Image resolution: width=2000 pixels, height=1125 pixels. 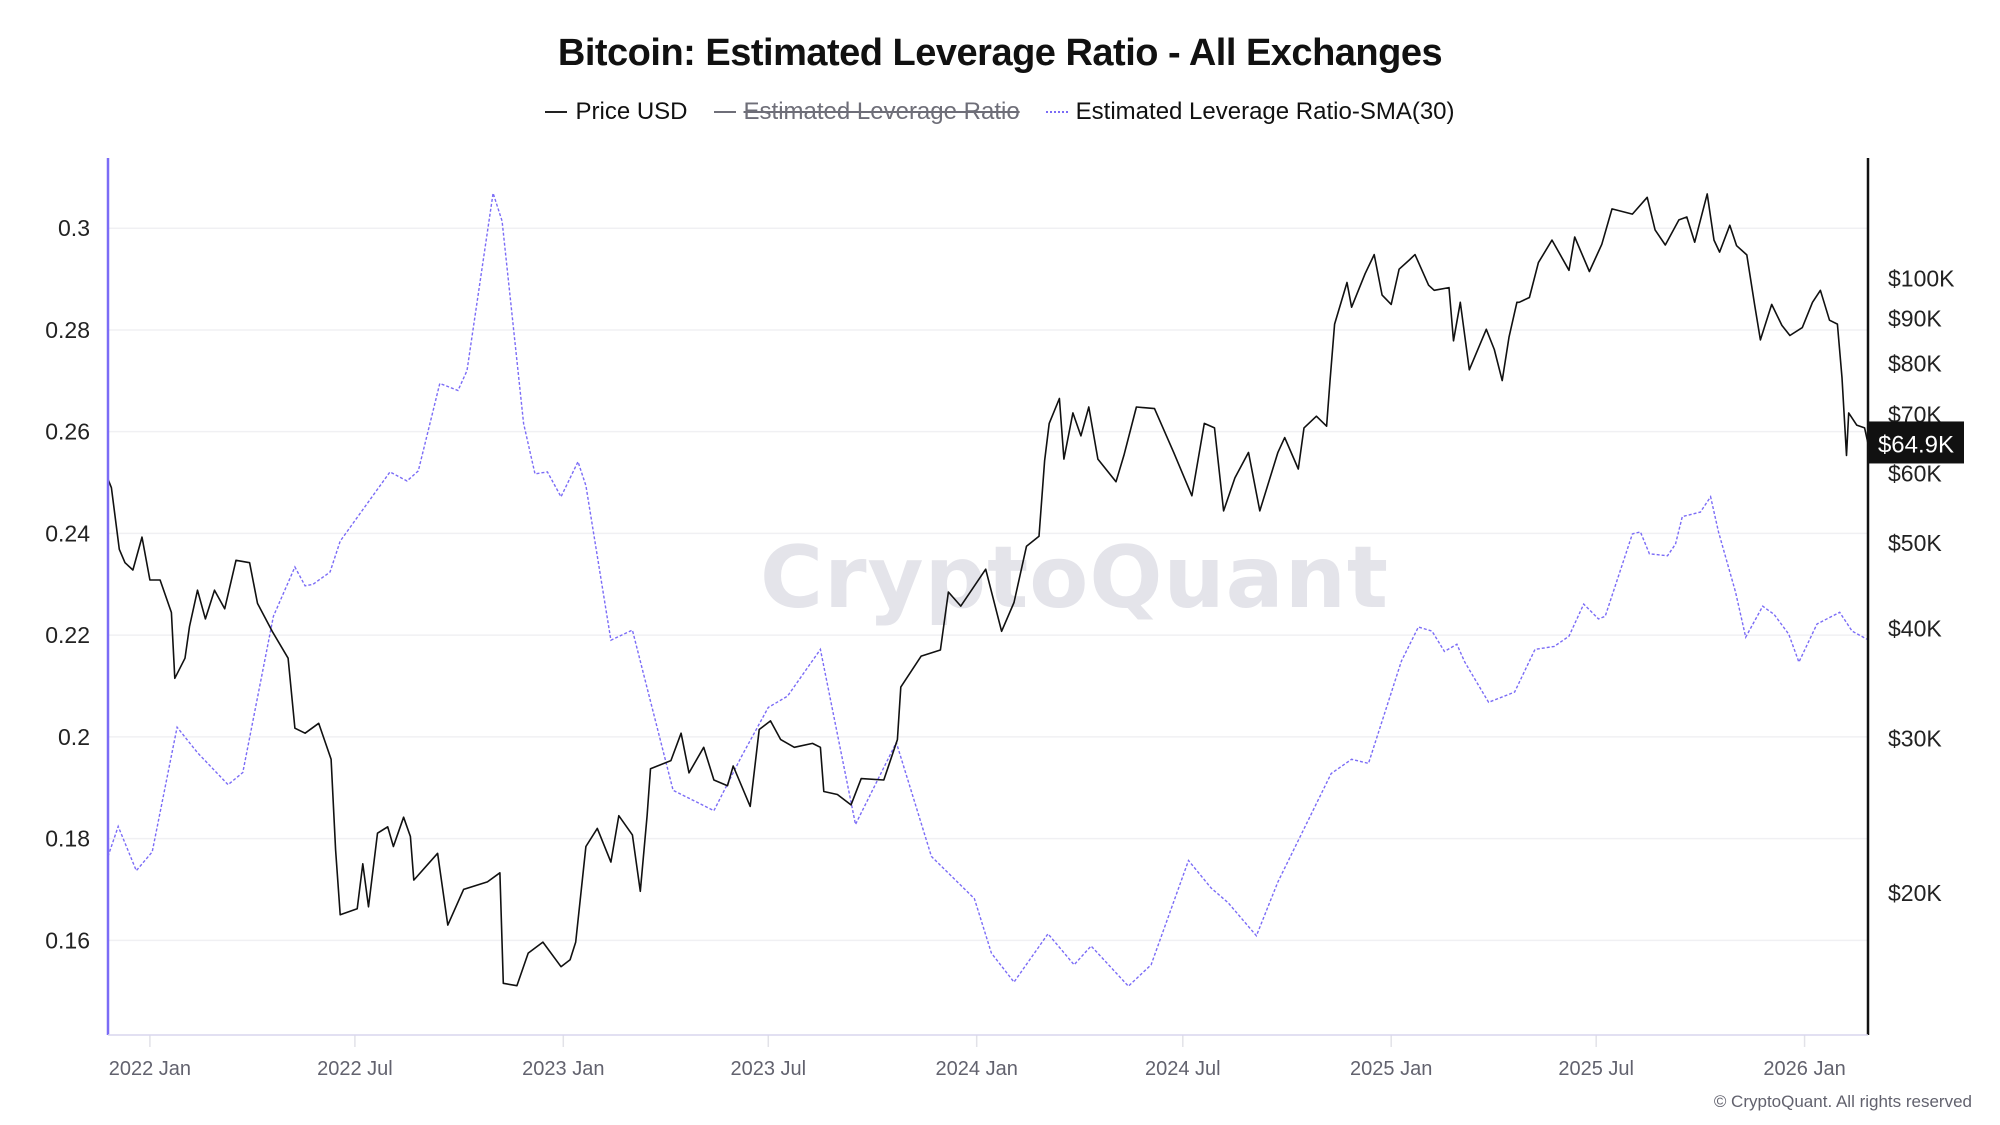 I want to click on left-y-tick-label: 0.18, so click(x=67, y=839).